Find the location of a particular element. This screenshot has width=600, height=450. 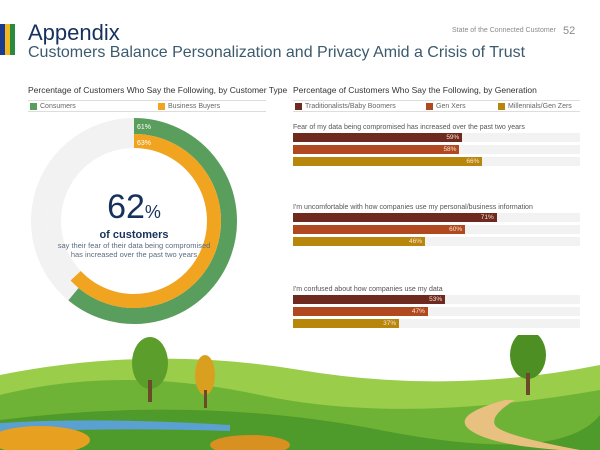

donut-arc-consumers is located at coordinates (152, 221).